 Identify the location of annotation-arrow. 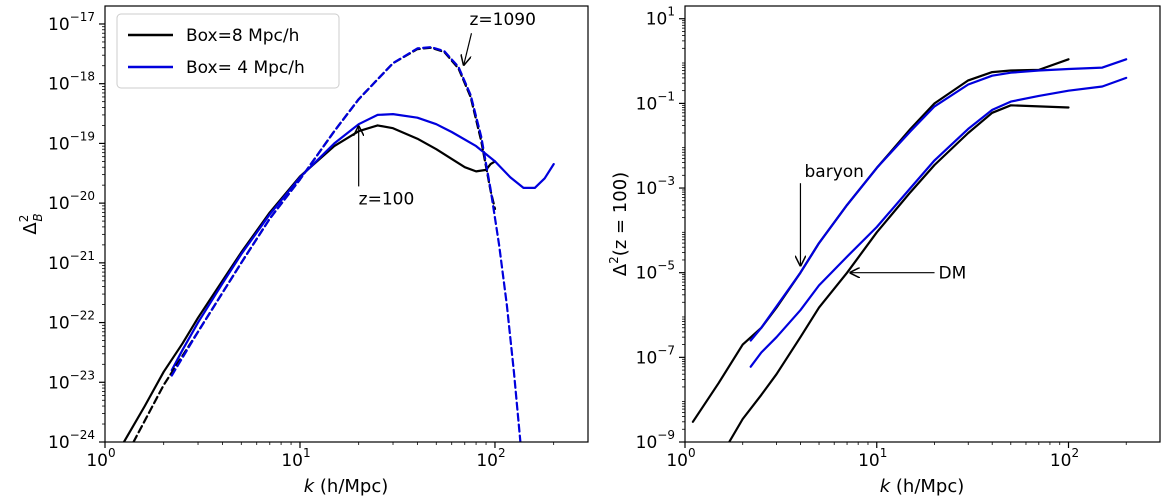
(468, 49).